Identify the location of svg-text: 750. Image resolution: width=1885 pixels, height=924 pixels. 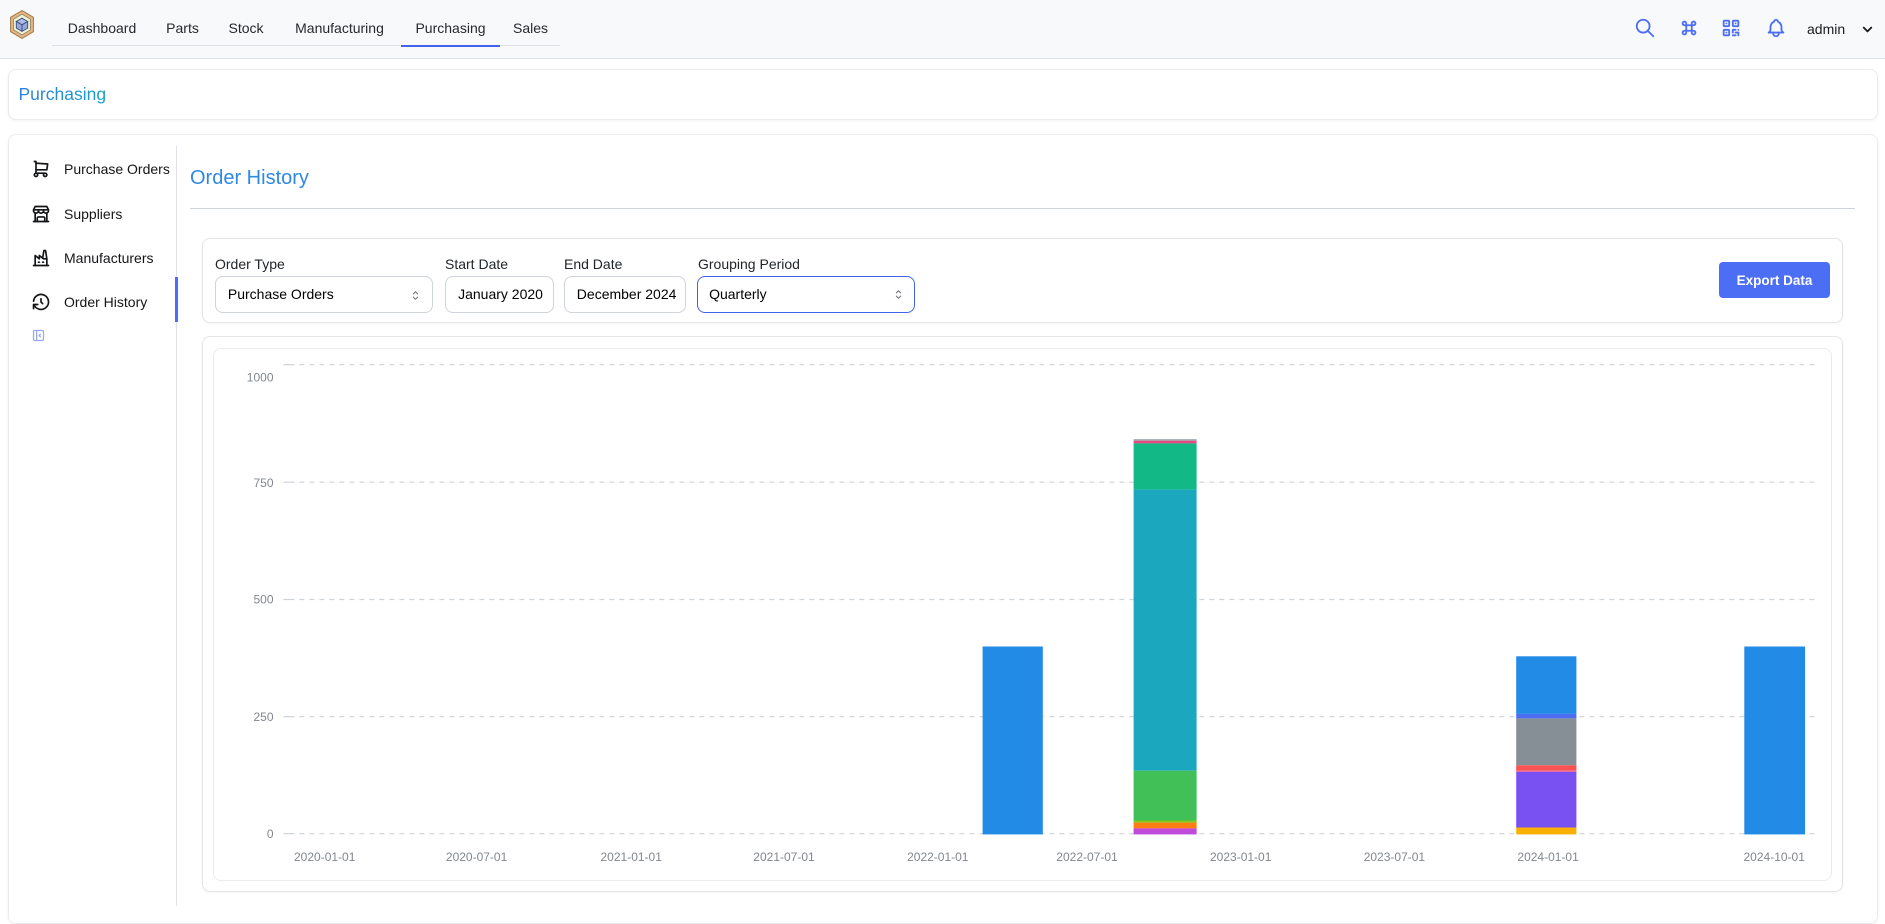
(264, 483).